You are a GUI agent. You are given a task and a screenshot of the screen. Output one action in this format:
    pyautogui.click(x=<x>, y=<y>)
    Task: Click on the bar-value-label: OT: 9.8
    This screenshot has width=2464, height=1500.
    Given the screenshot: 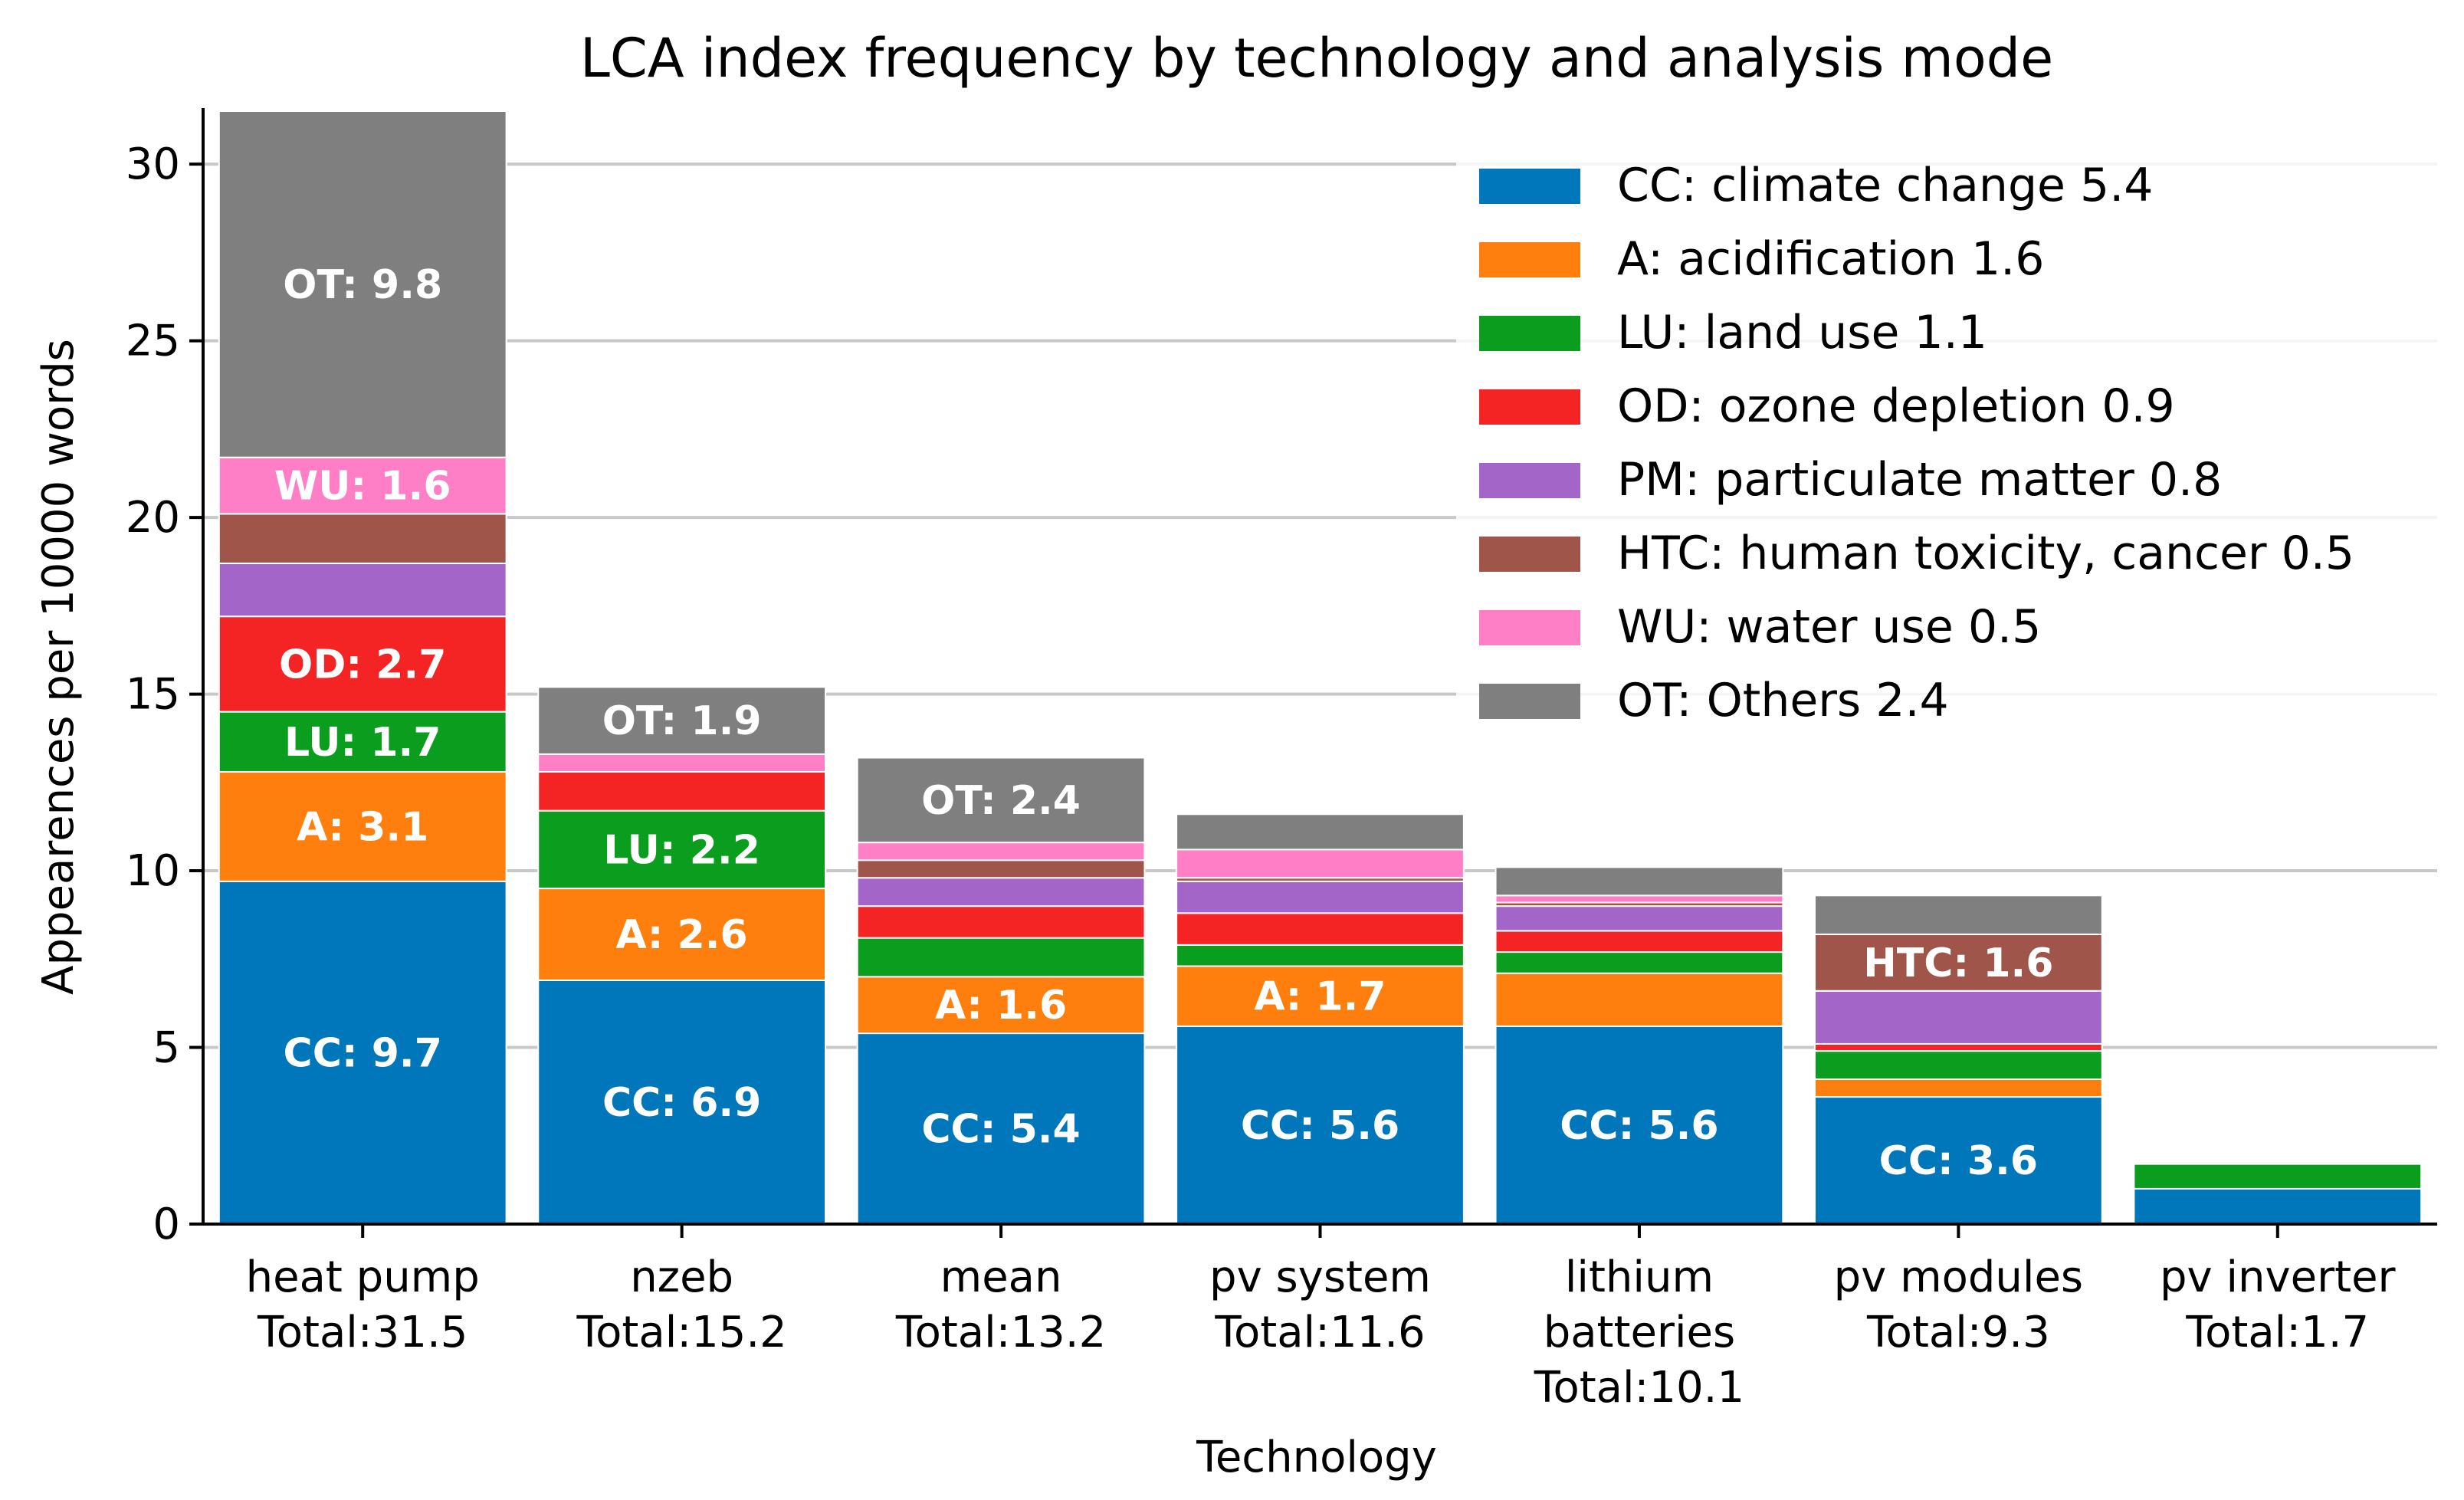 What is the action you would take?
    pyautogui.click(x=362, y=285)
    